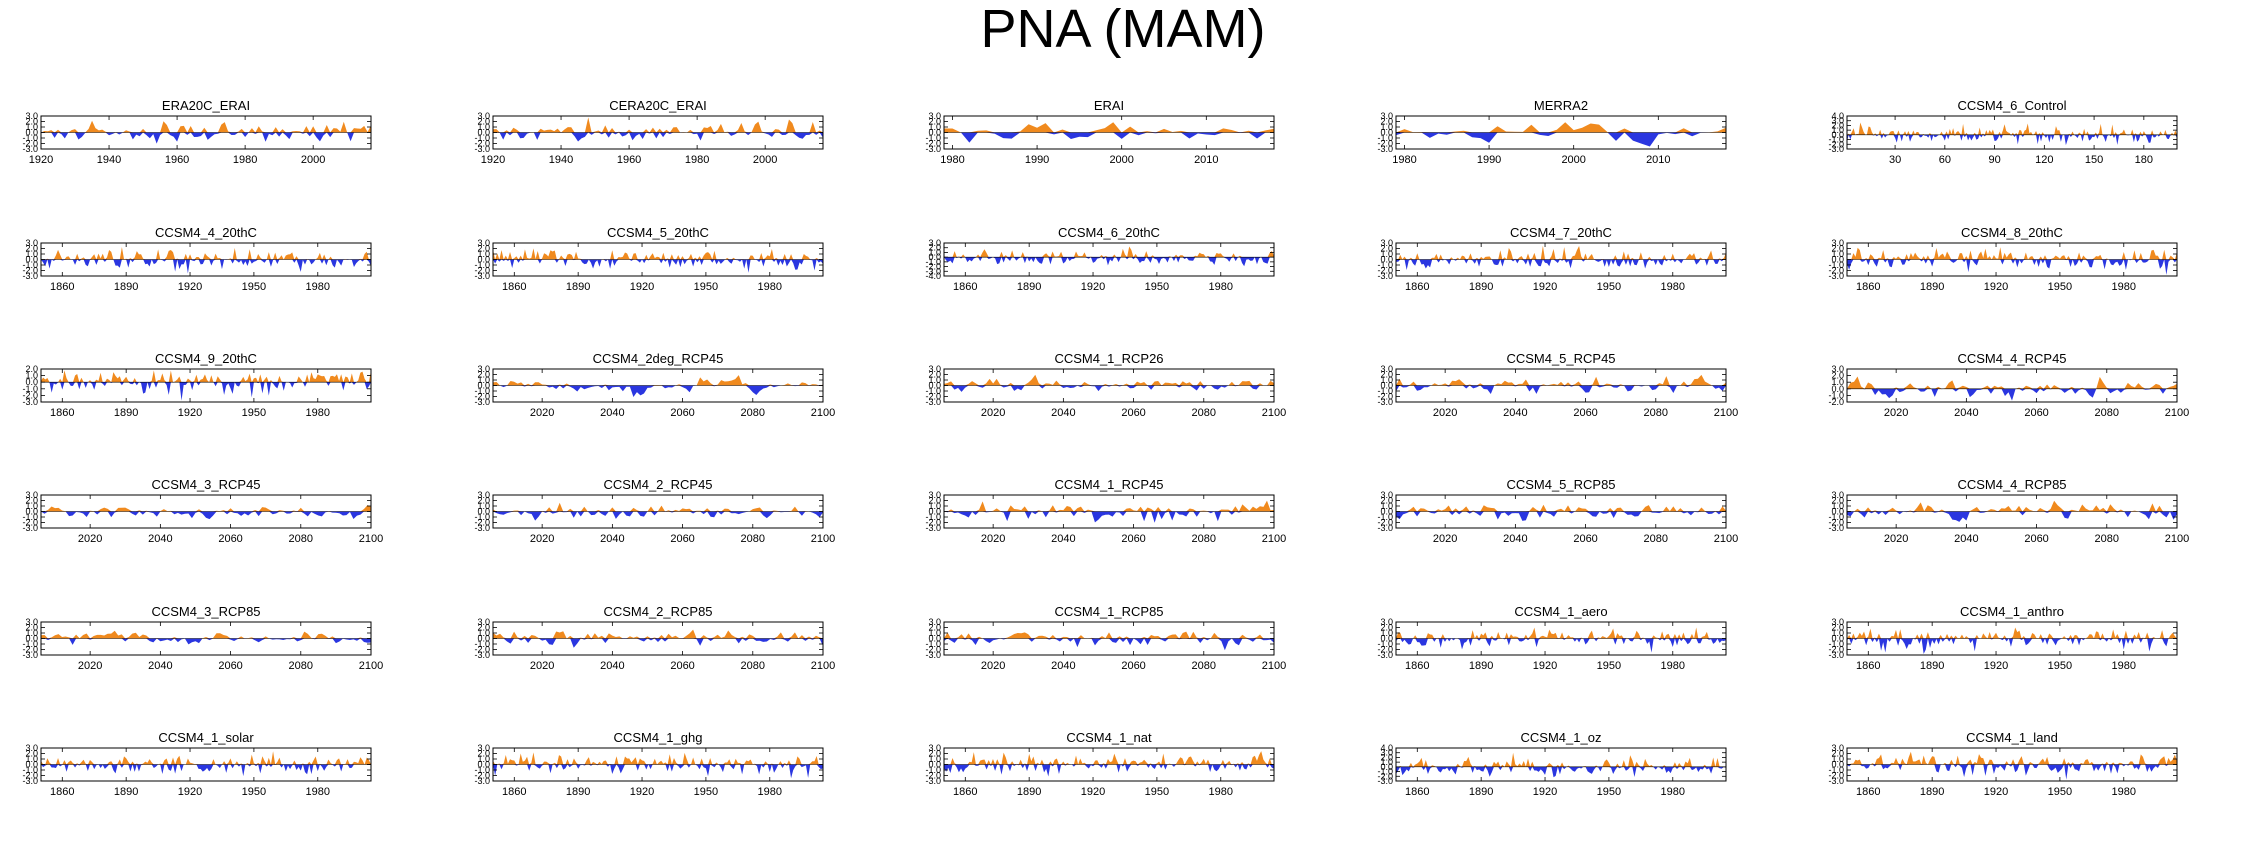  I want to click on plot-frame, so click(2012, 385).